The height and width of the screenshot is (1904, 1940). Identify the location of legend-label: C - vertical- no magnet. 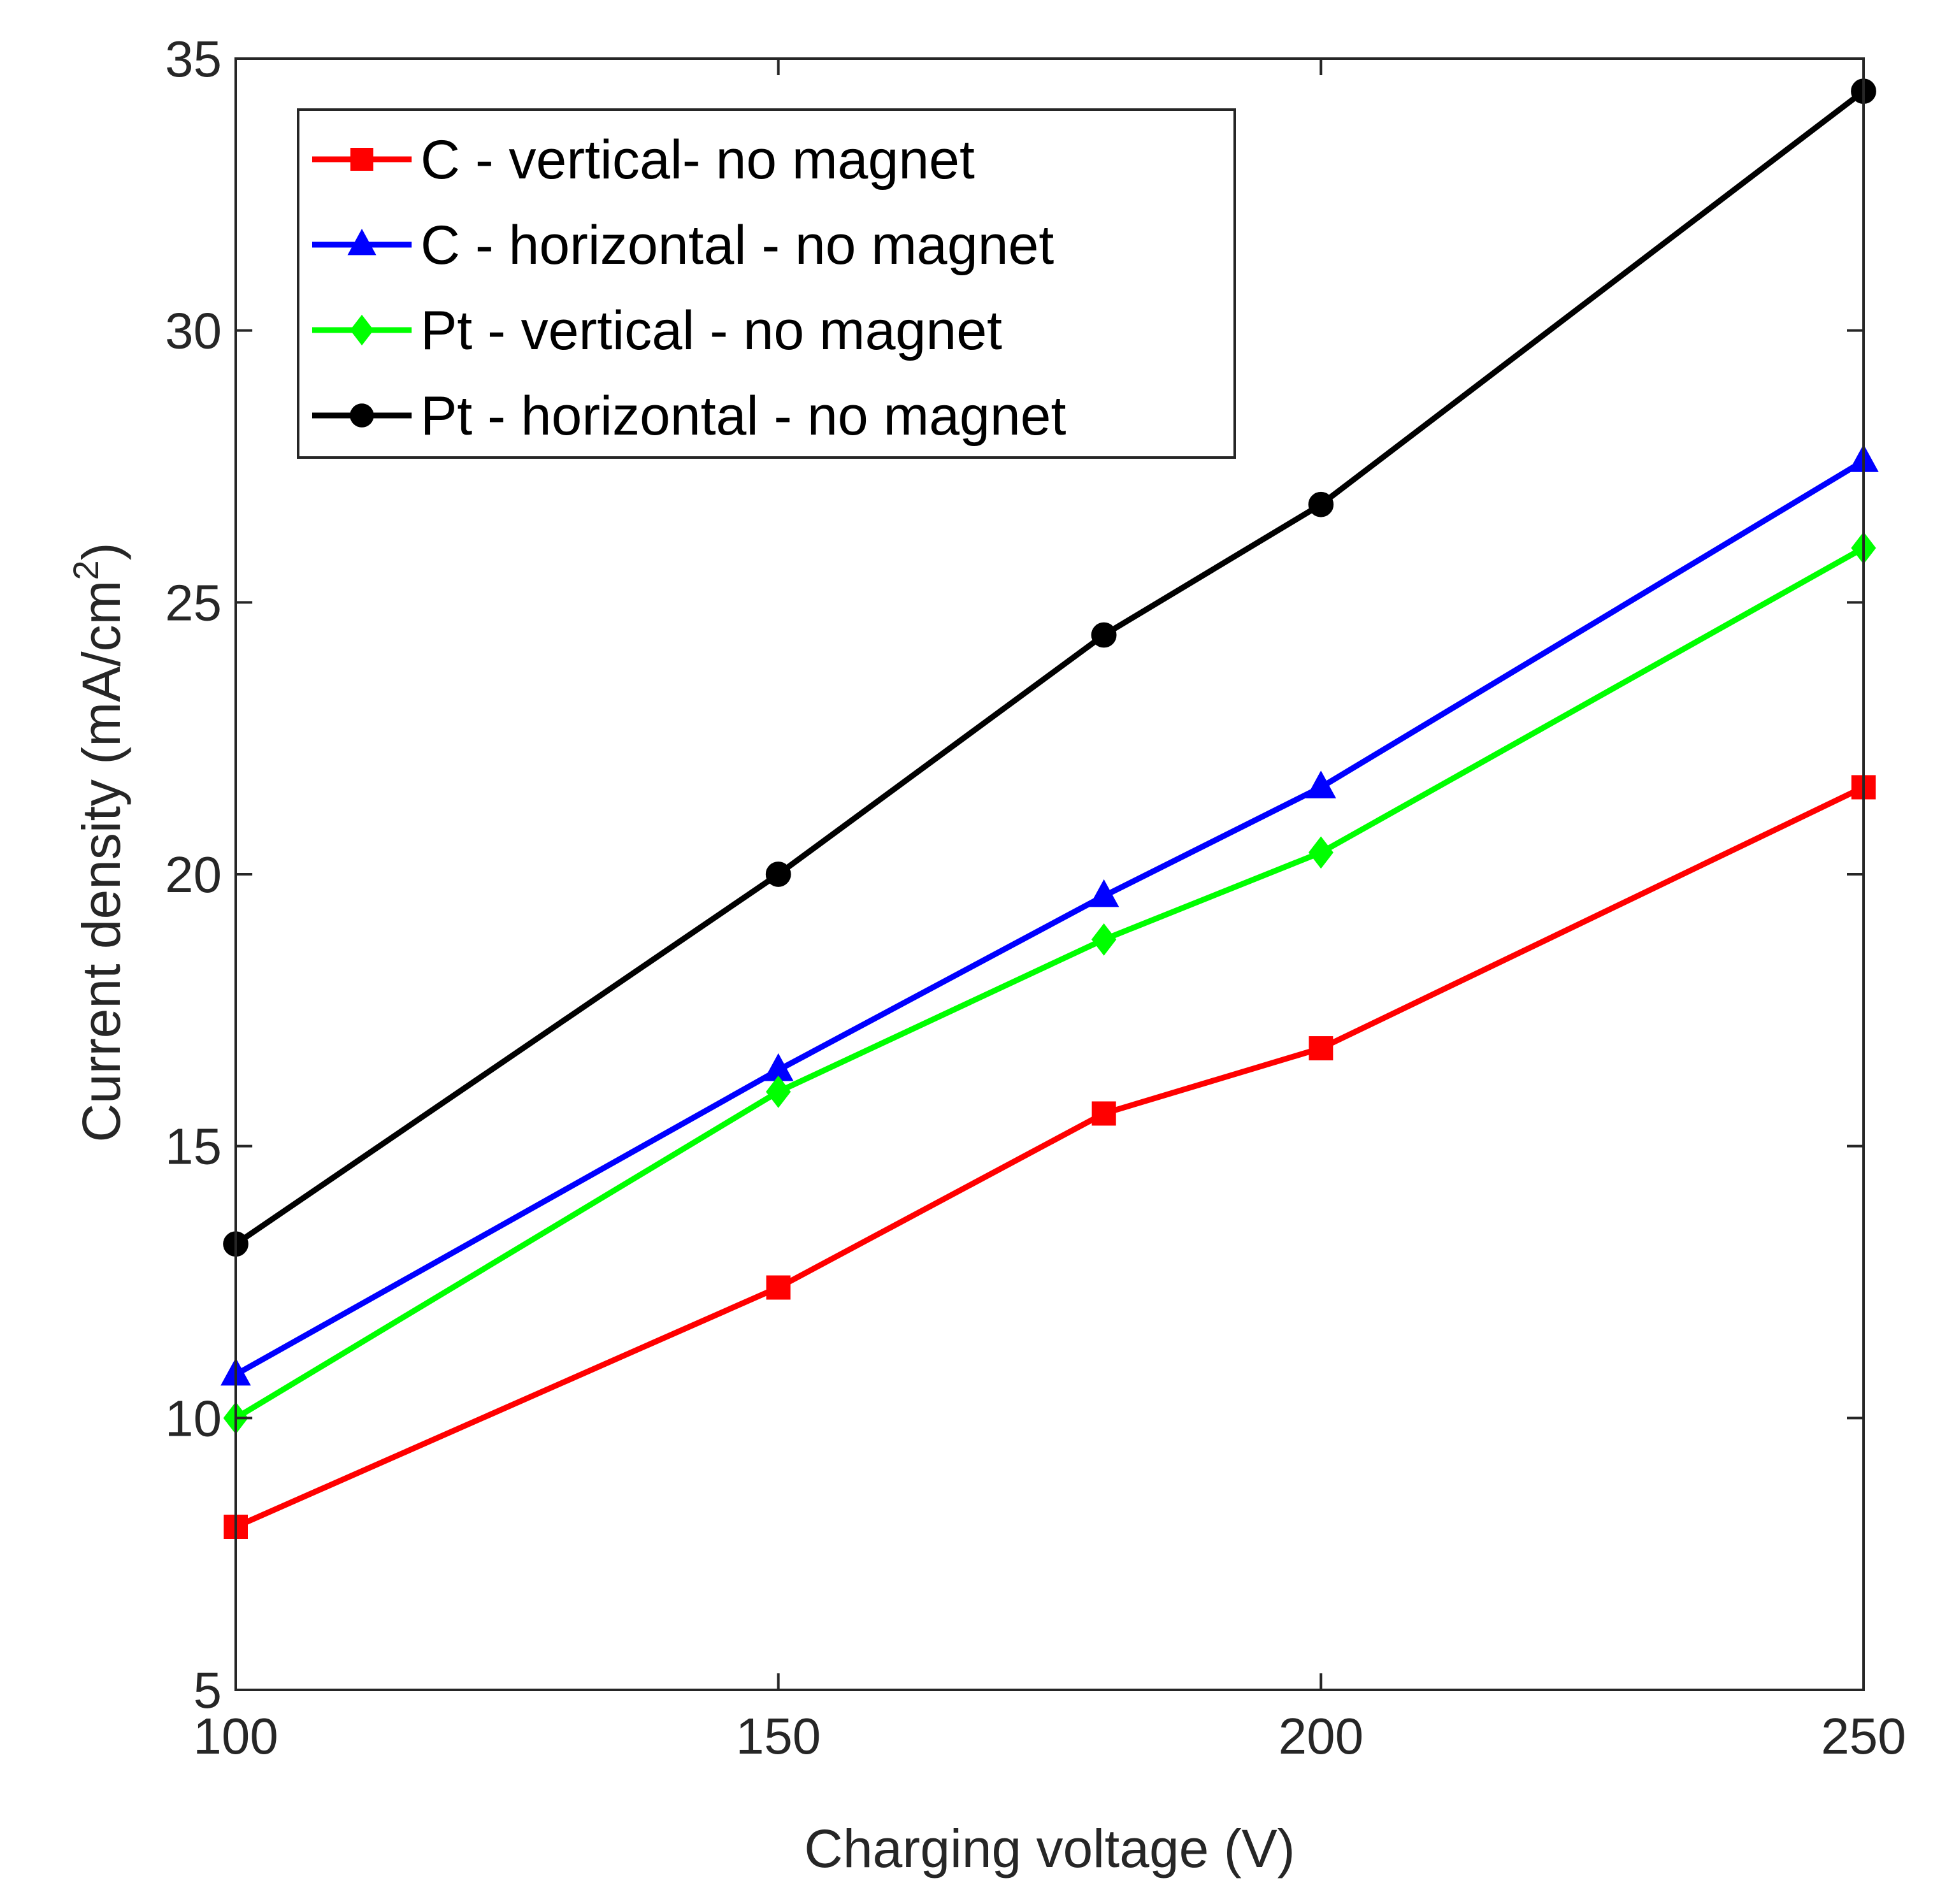
(697, 160).